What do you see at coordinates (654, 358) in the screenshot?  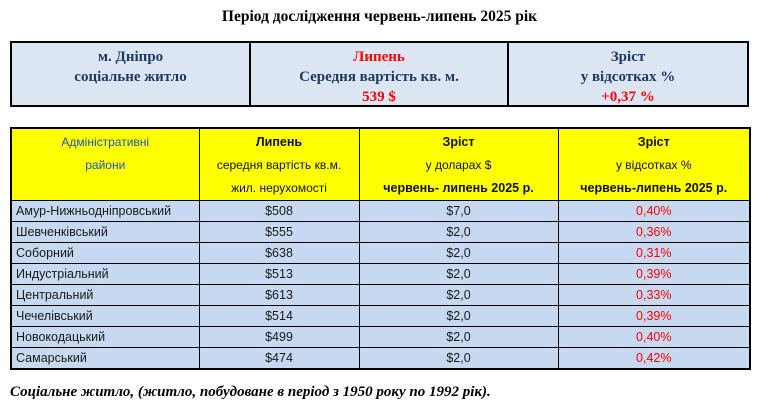 I see `growth-pct-cell: 0,42%` at bounding box center [654, 358].